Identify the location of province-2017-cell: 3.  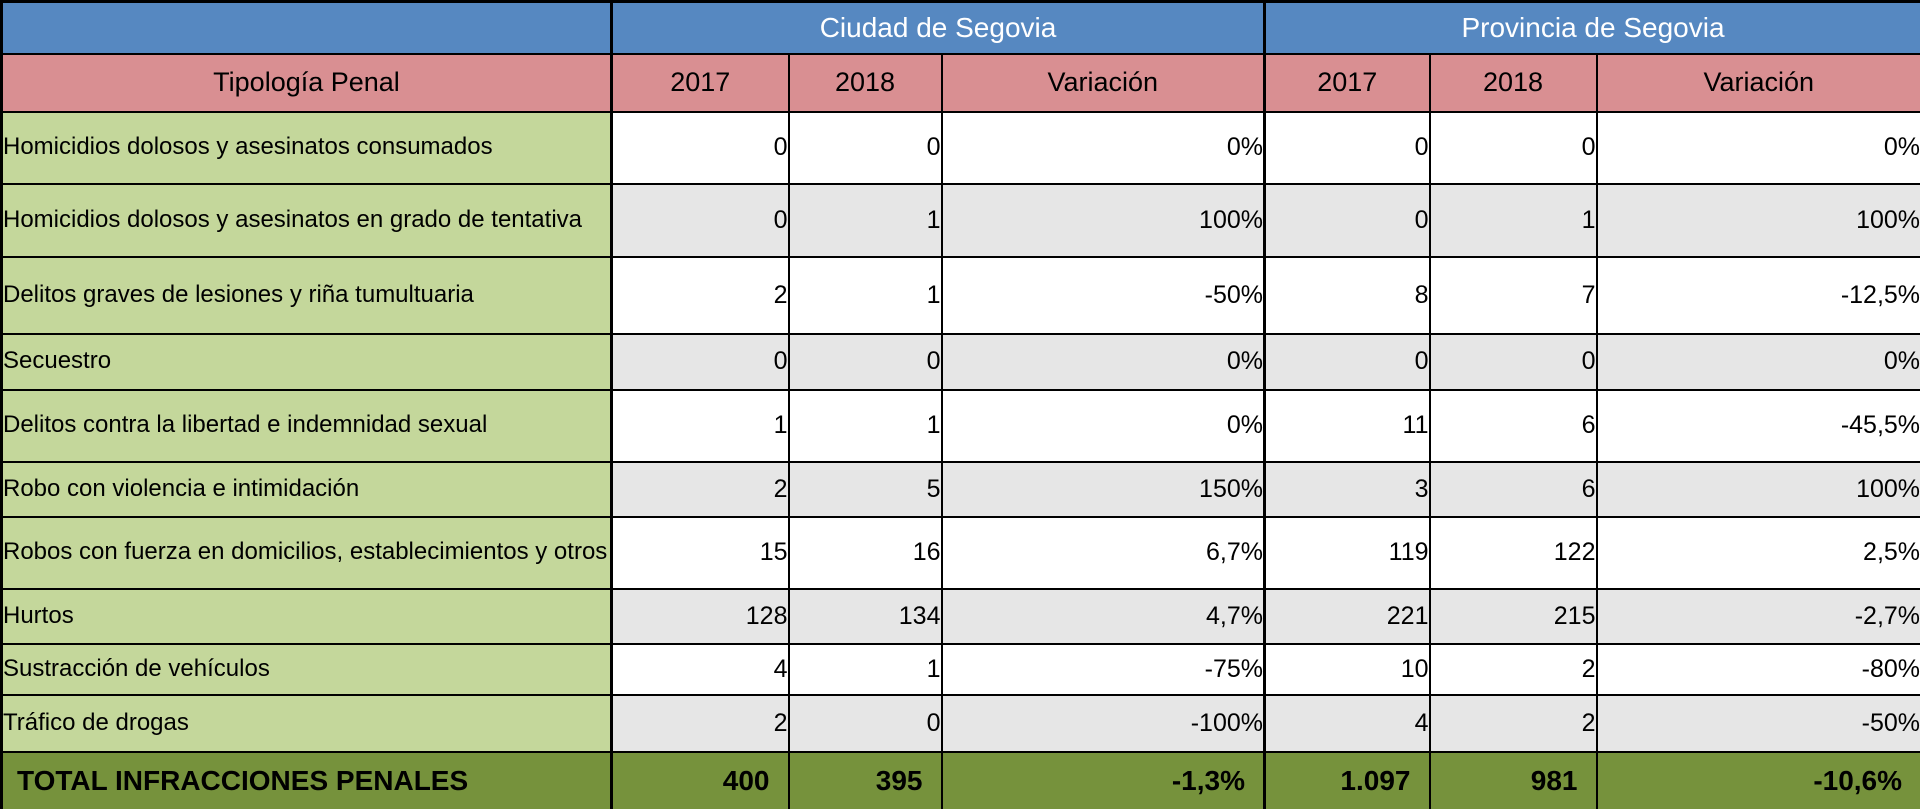
(1347, 489).